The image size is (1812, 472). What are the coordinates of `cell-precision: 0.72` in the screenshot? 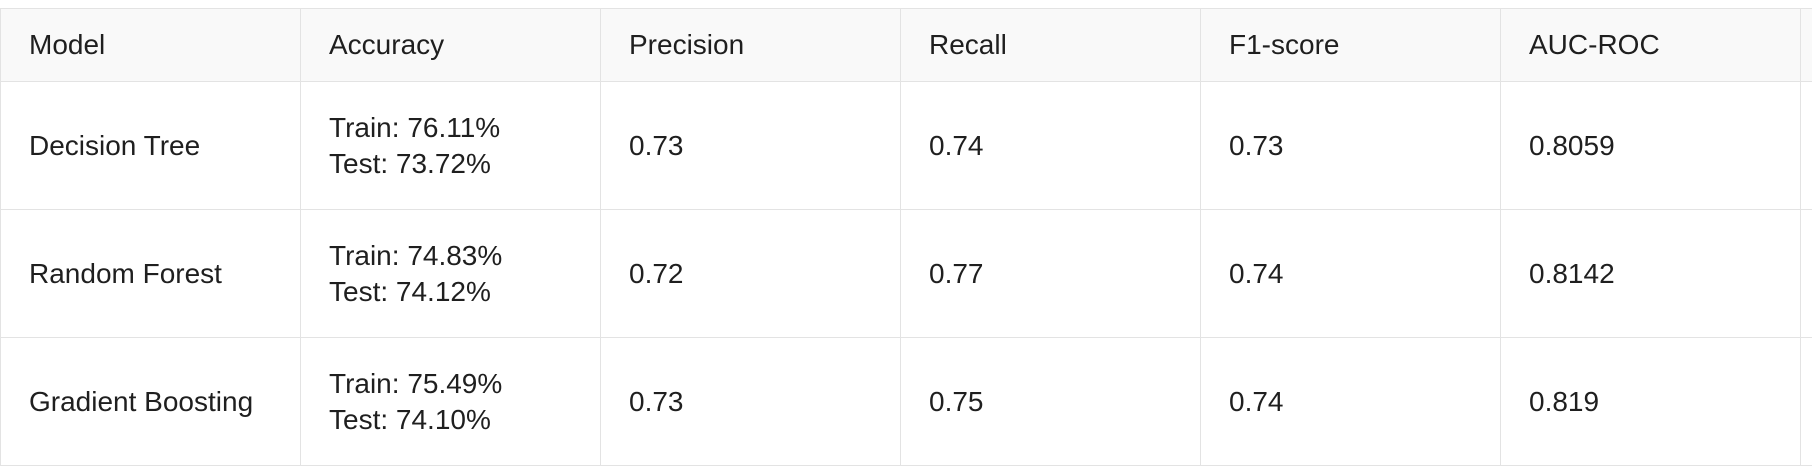 It's located at (750, 273).